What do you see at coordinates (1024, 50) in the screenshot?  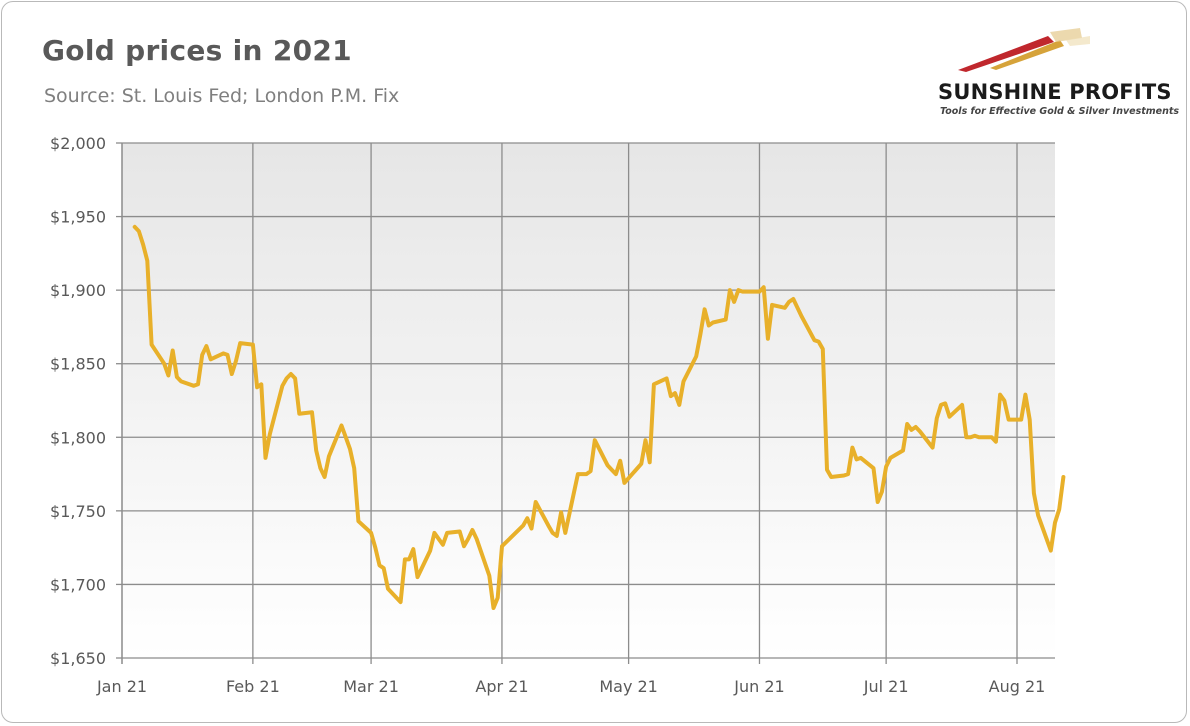 I see `logo-swoosh-icon` at bounding box center [1024, 50].